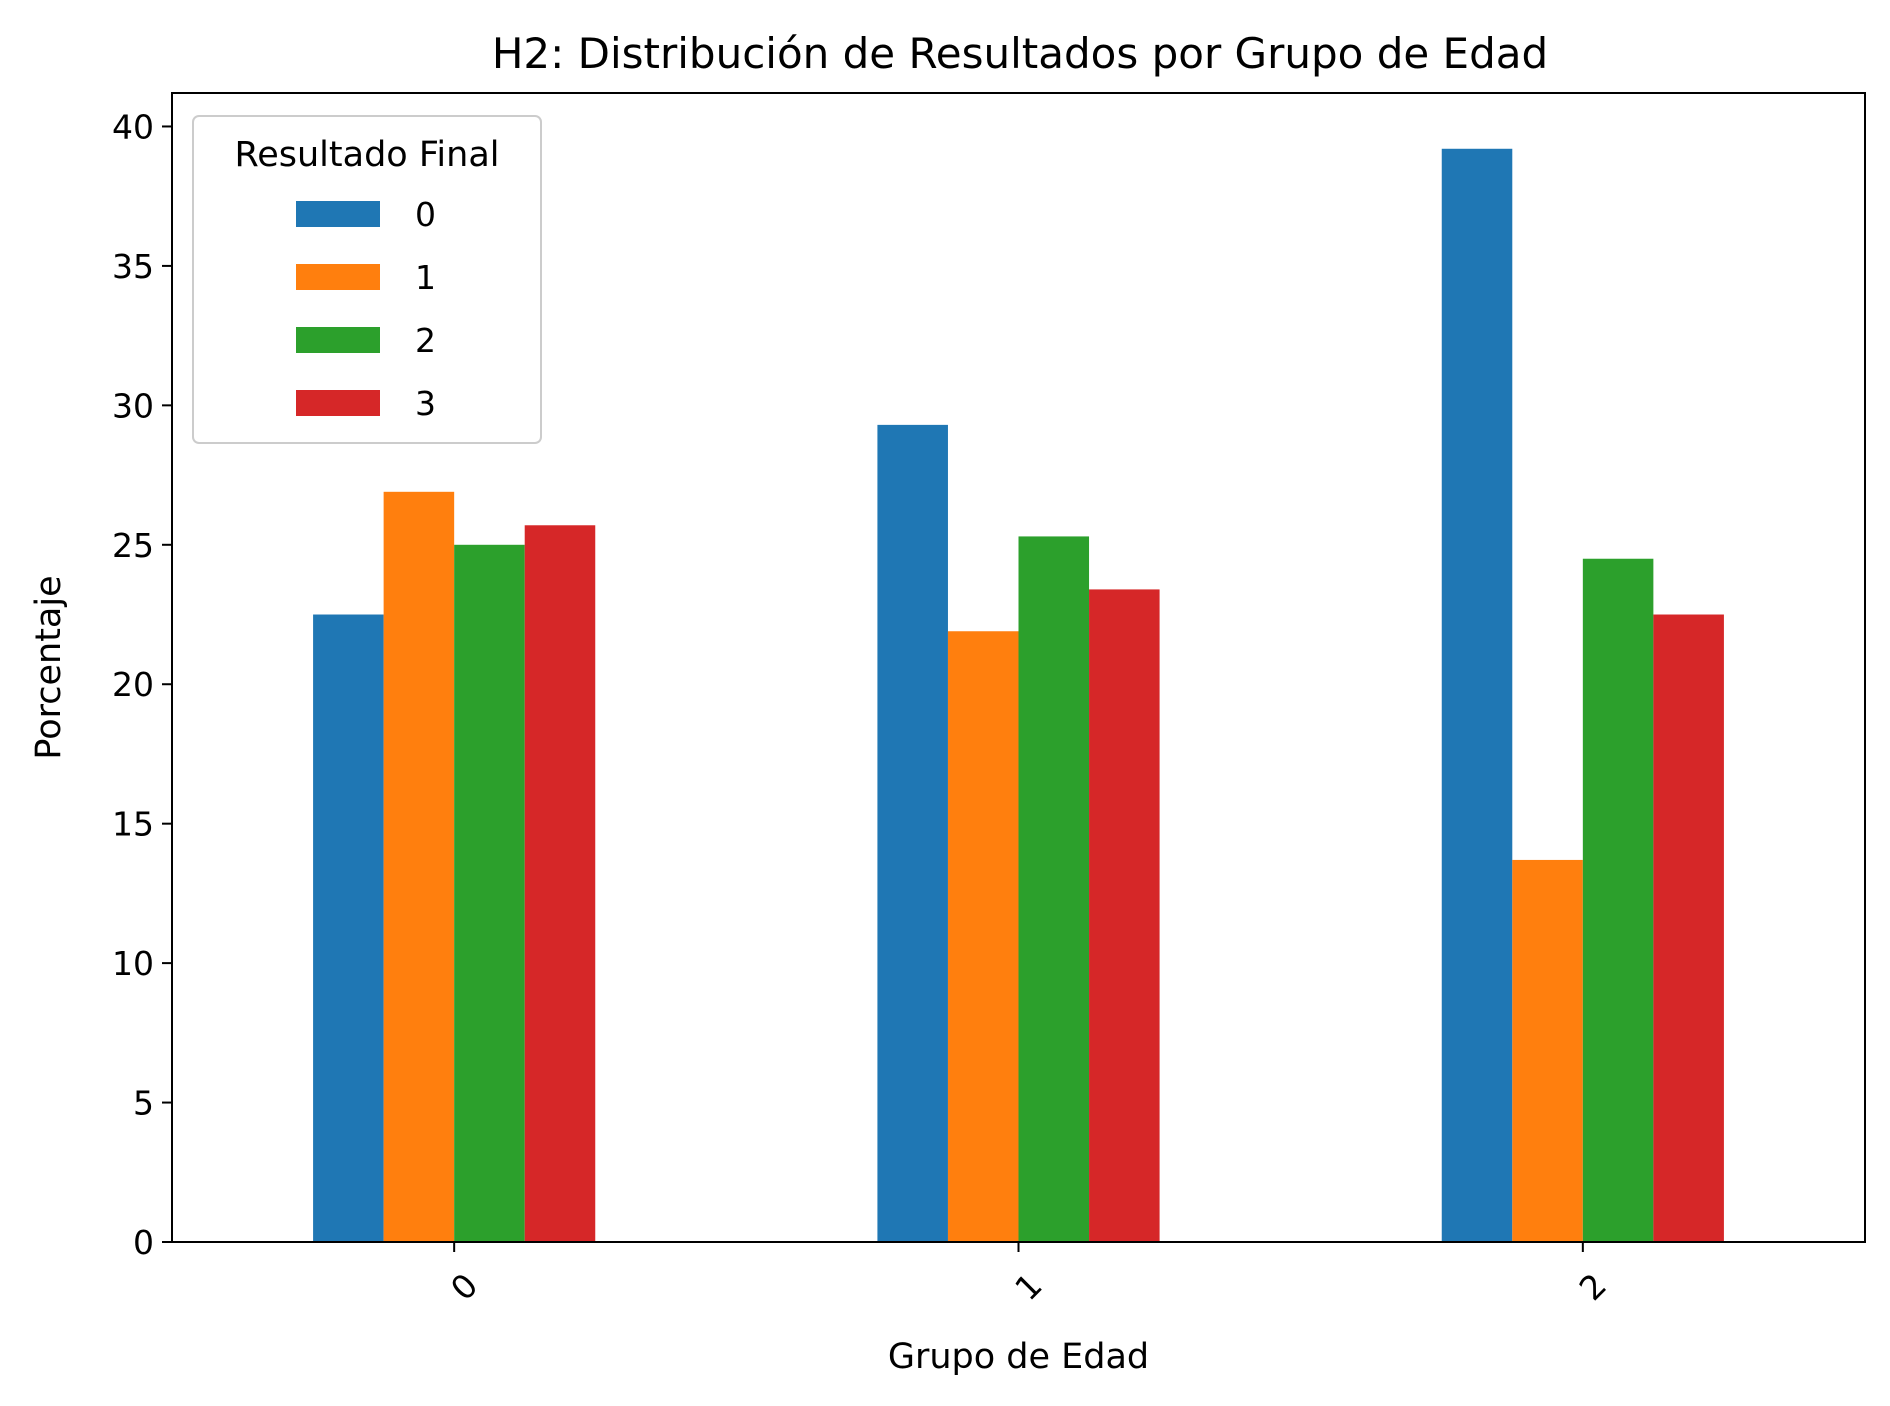  I want to click on legend-label-0: 0, so click(425, 214).